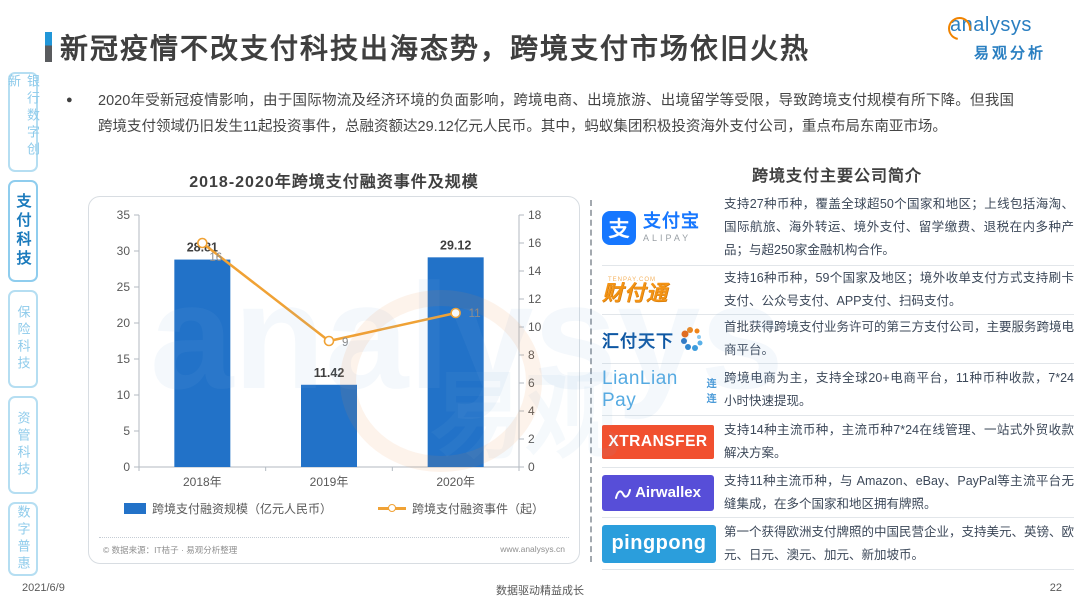 Image resolution: width=1080 pixels, height=608 pixels. I want to click on huifu-logo-text: 汇付天下, so click(638, 341).